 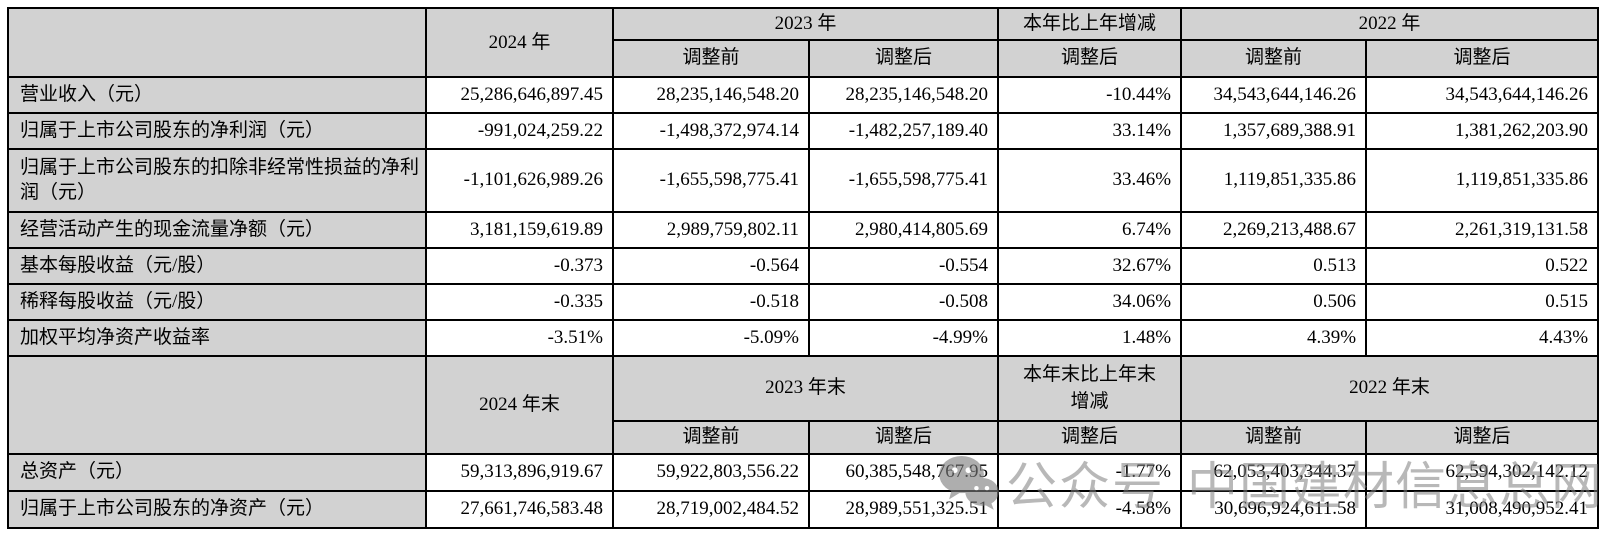 I want to click on subheader-2022end-pre: 调整前, so click(x=1274, y=437).